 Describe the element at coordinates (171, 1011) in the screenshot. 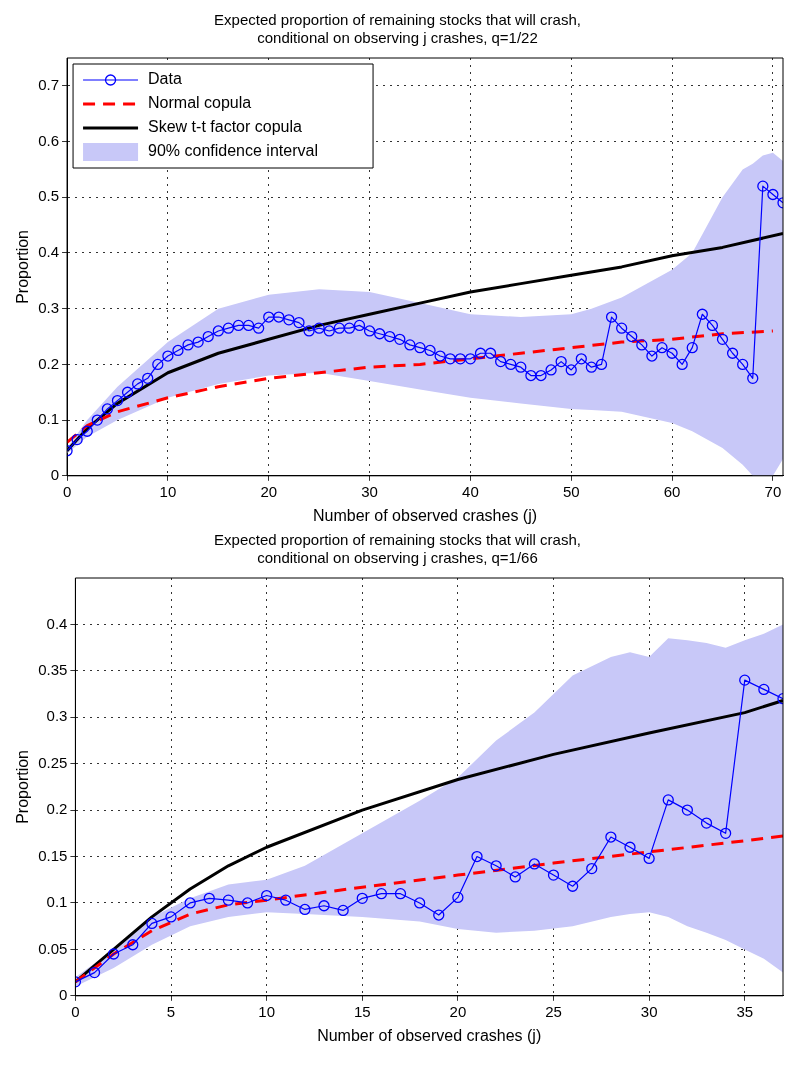

I see `x-tick-label: 5` at that location.